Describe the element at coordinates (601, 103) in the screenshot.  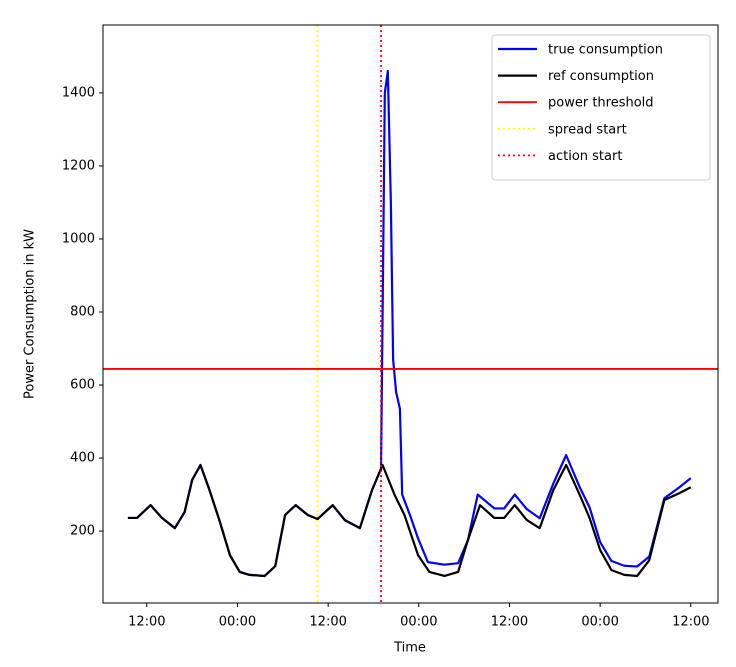
I see `legend-label: power threshold` at that location.